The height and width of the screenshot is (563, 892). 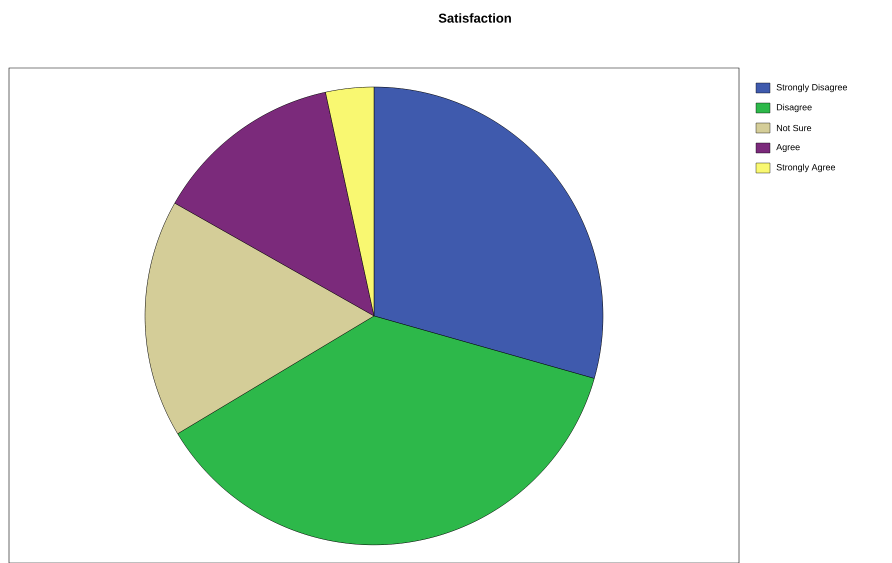 What do you see at coordinates (794, 128) in the screenshot?
I see `legend-label: Not Sure` at bounding box center [794, 128].